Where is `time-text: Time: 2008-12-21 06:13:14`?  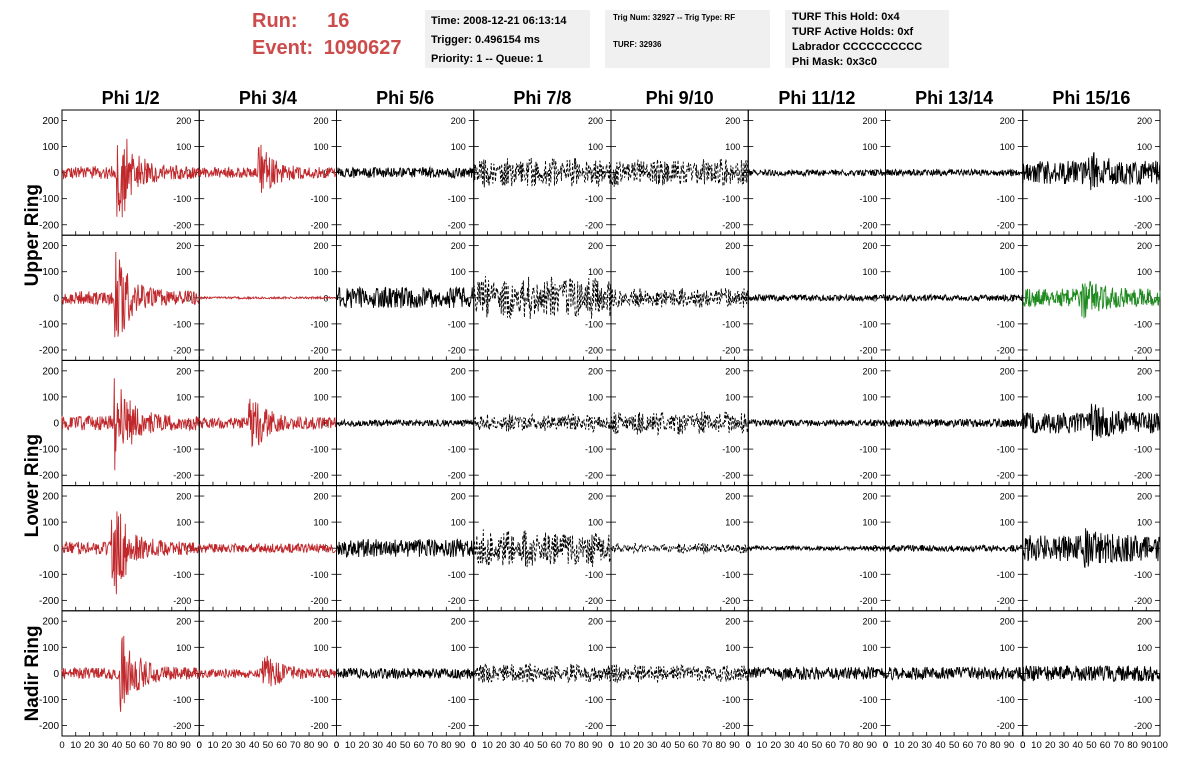 time-text: Time: 2008-12-21 06:13:14 is located at coordinates (499, 21).